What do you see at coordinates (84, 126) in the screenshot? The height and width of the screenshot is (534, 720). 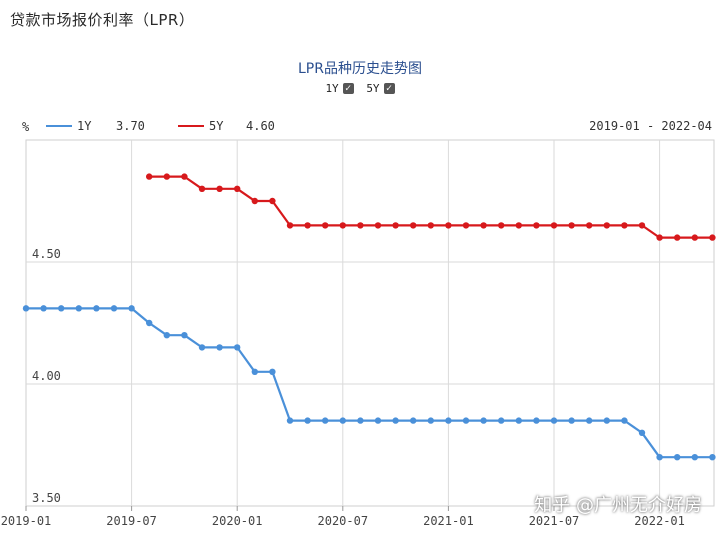 I see `legend-1y-name: 1Y` at bounding box center [84, 126].